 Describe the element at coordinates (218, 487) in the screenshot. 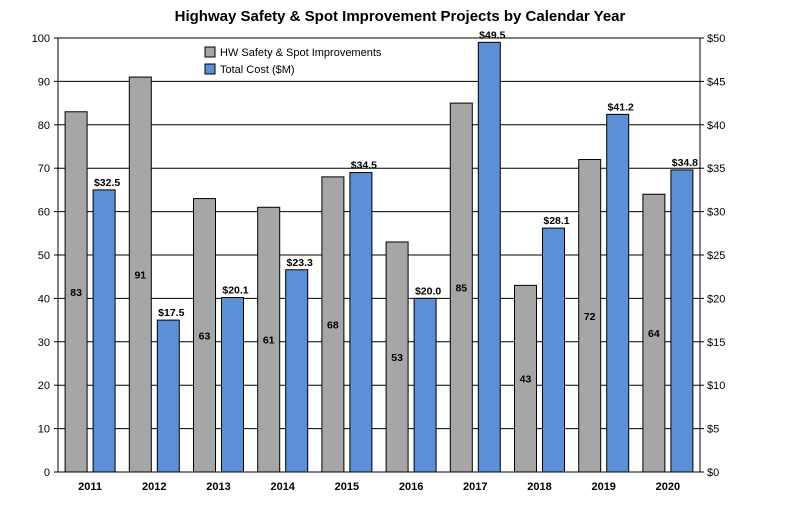

I see `x-tick-label: 2013` at that location.